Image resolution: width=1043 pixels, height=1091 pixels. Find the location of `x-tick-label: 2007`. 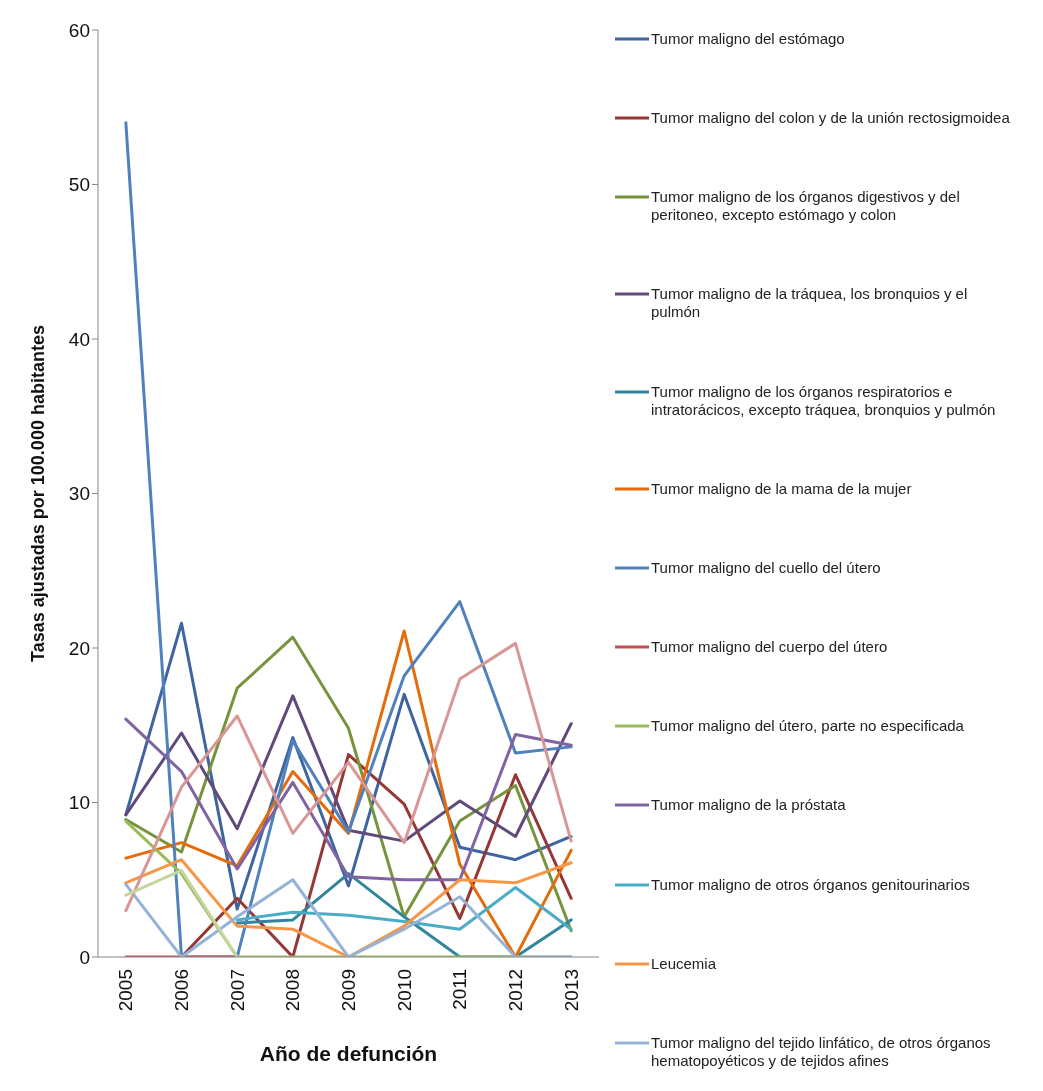

x-tick-label: 2007 is located at coordinates (237, 990).